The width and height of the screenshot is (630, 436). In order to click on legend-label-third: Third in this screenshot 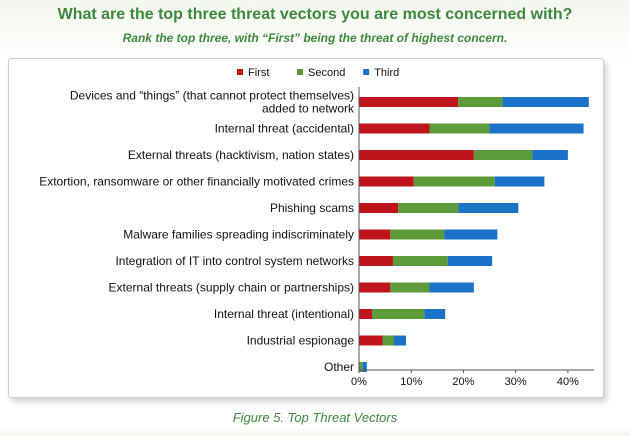, I will do `click(386, 73)`.